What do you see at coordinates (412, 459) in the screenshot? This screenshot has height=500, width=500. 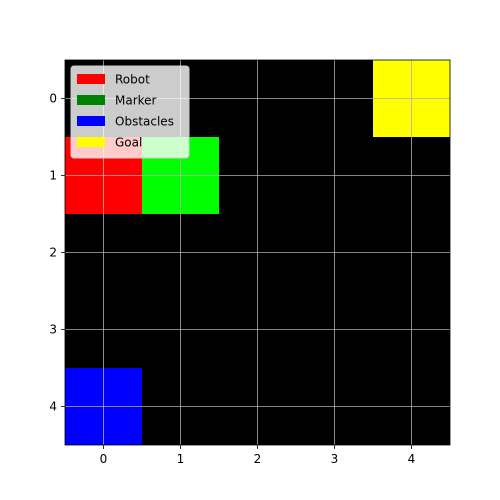 I see `x-tick-label: 4` at bounding box center [412, 459].